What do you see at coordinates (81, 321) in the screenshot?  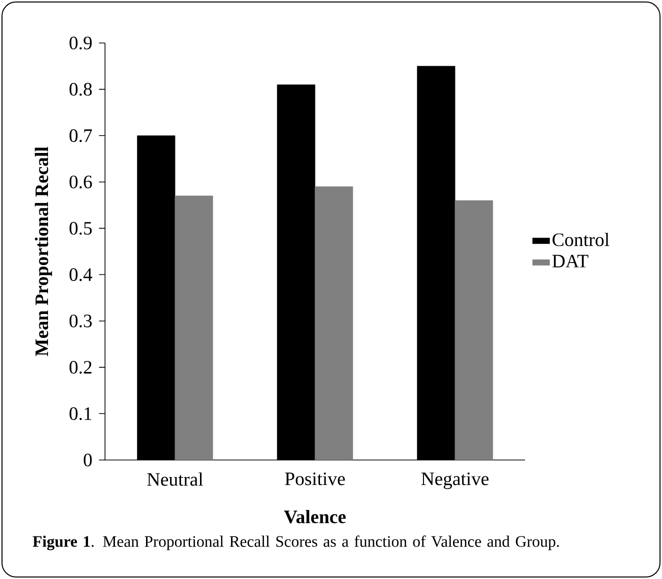 I see `y-tick-label: 0.3` at bounding box center [81, 321].